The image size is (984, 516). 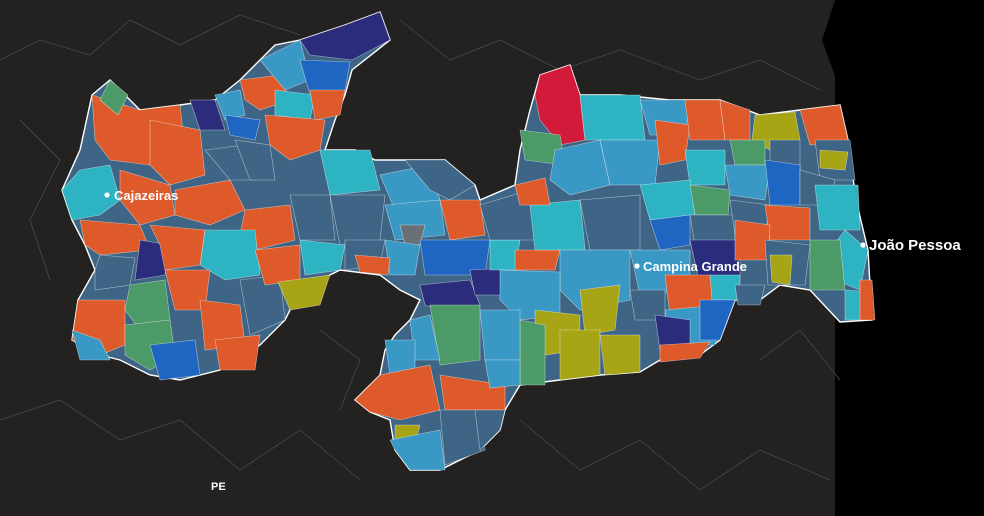 What do you see at coordinates (915, 245) in the screenshot?
I see `city-label-joao-pessoa: João Pessoa` at bounding box center [915, 245].